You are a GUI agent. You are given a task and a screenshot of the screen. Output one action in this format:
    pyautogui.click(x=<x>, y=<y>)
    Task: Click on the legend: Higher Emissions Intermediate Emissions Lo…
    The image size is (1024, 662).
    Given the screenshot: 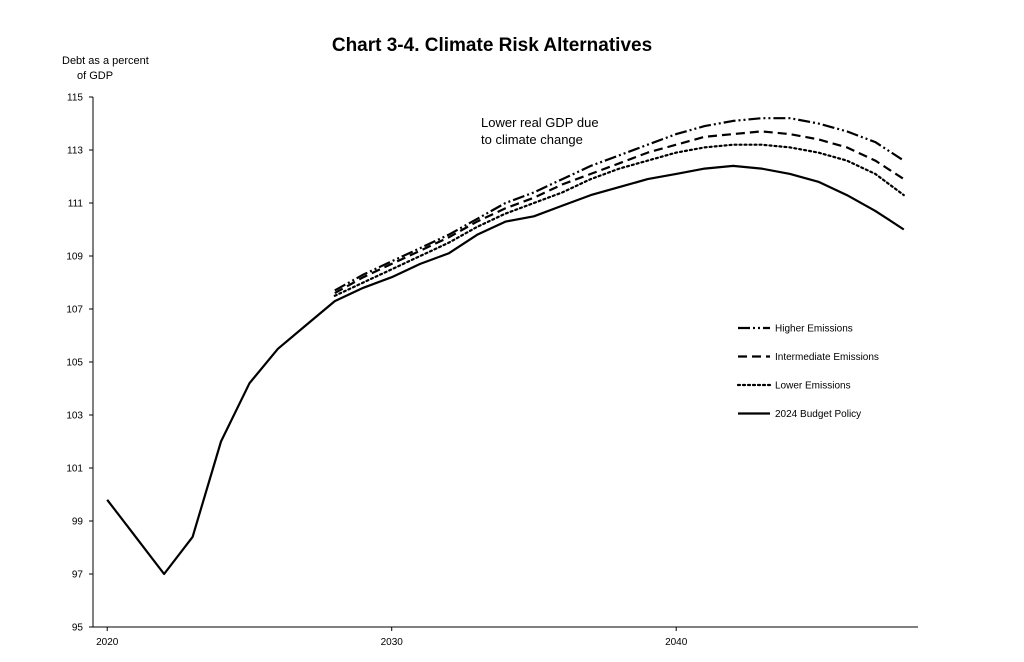 What is the action you would take?
    pyautogui.click(x=807, y=372)
    